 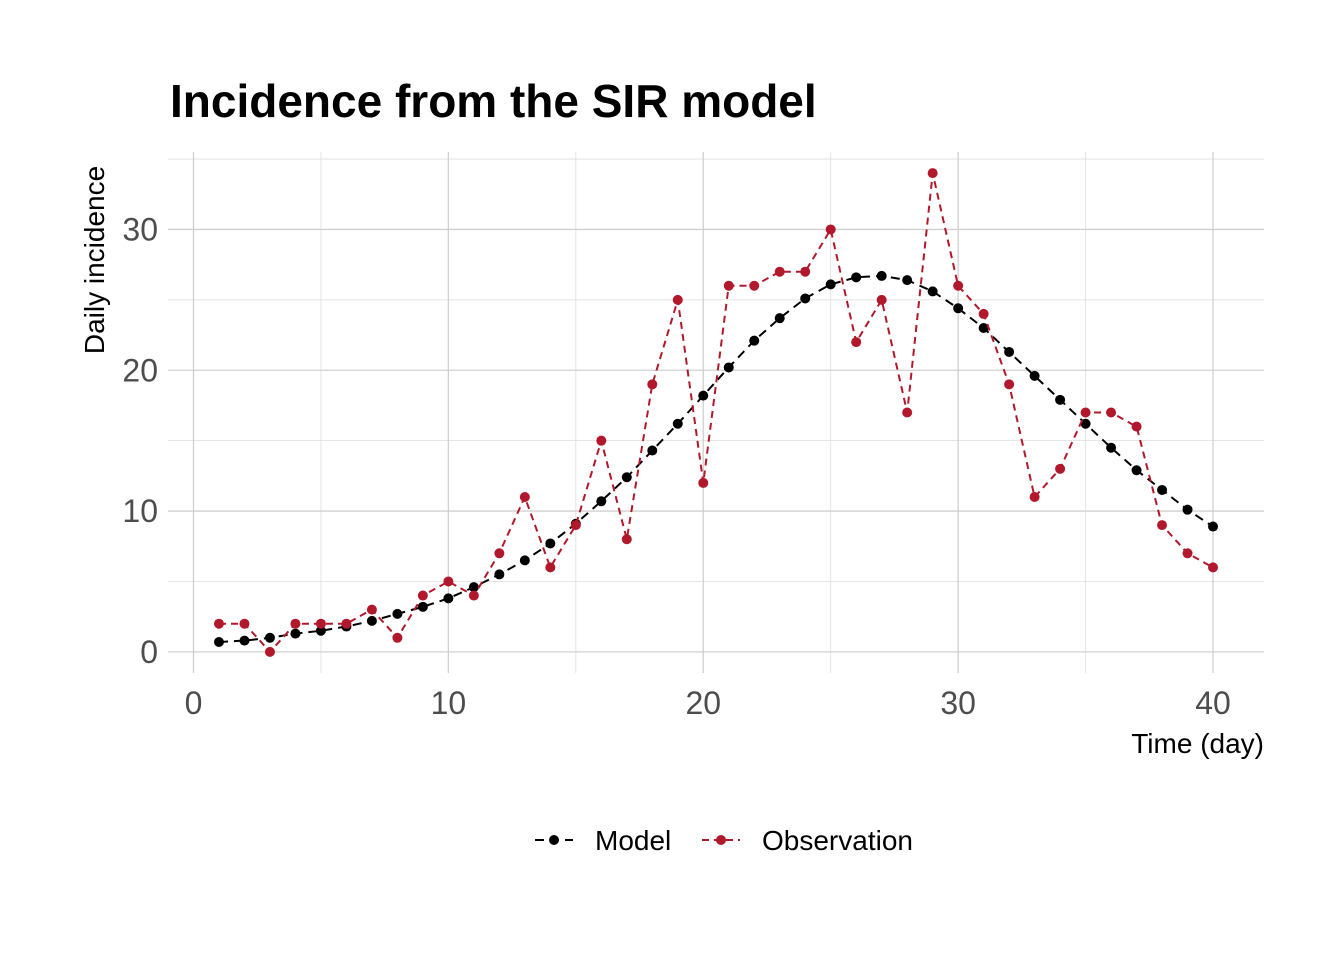 What do you see at coordinates (194, 703) in the screenshot?
I see `x-tick-label: 0` at bounding box center [194, 703].